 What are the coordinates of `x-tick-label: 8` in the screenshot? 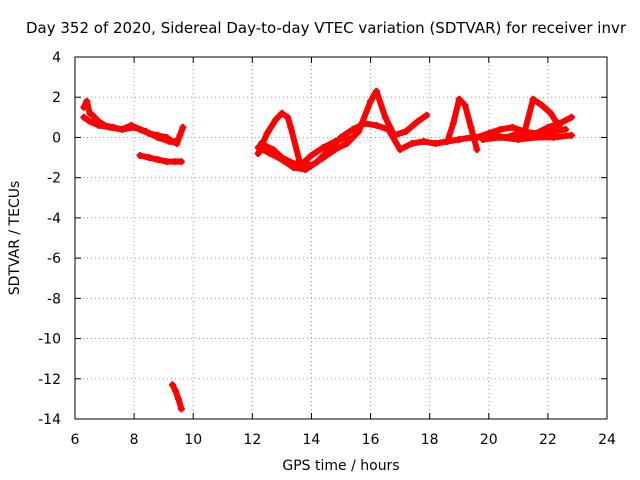 It's located at (134, 440).